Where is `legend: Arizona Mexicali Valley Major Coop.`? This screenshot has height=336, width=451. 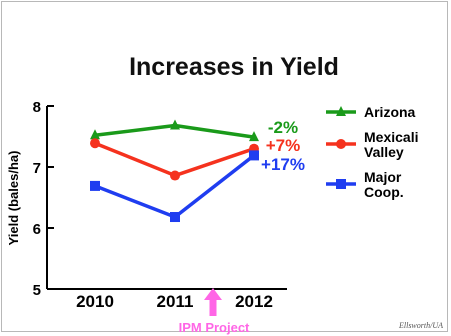
legend: Arizona Mexicali Valley Major Coop. is located at coordinates (372, 152).